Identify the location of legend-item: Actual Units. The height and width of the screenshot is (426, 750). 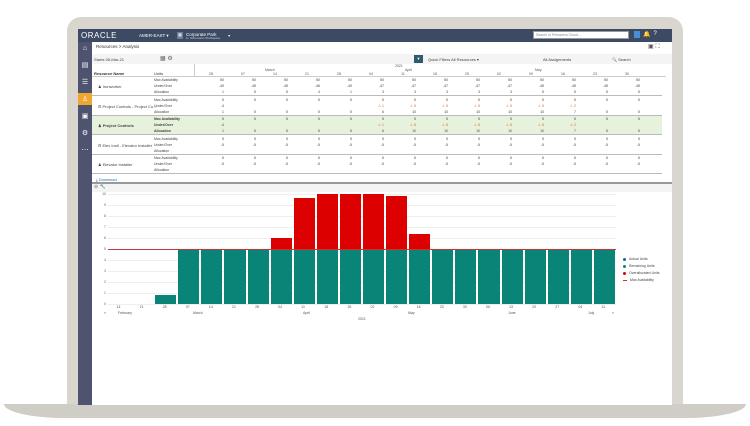
(641, 259).